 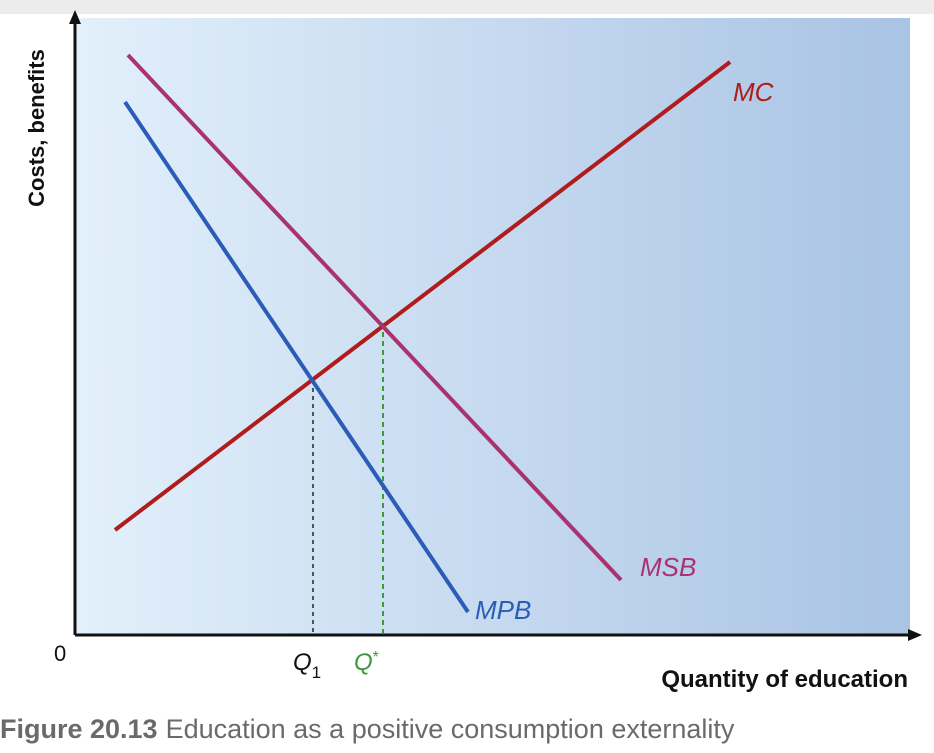 What do you see at coordinates (376, 657) in the screenshot?
I see `quantity-superscript: *` at bounding box center [376, 657].